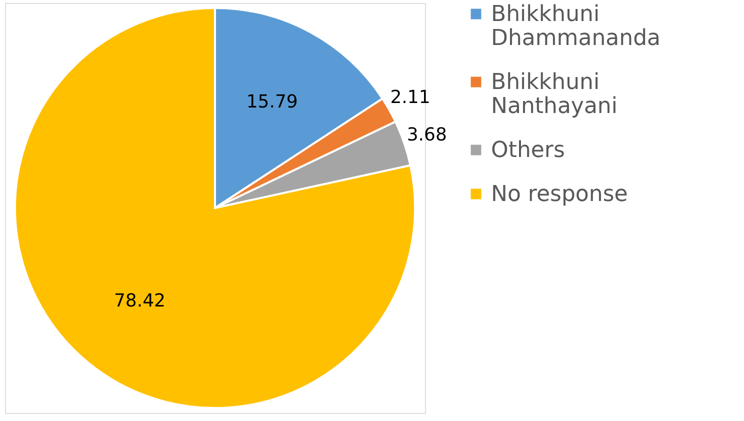  Describe the element at coordinates (576, 26) in the screenshot. I see `legend-label: Bhikkhuni Dhammananda` at that location.